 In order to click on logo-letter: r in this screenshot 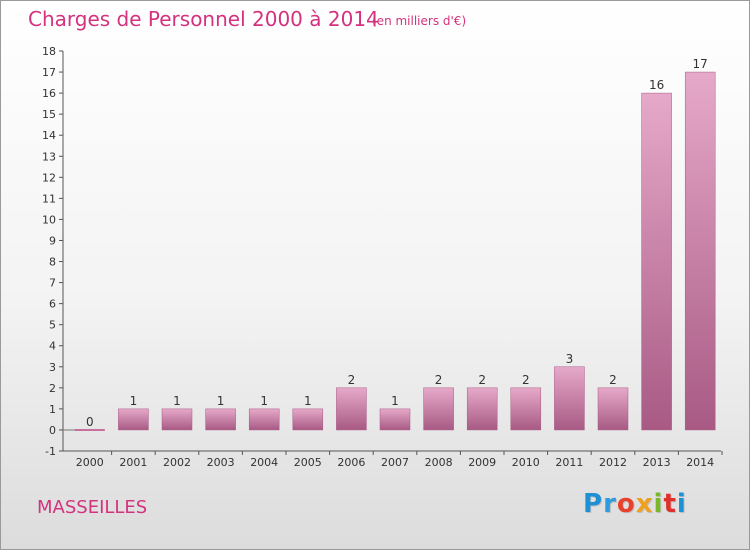, I will do `click(610, 504)`.